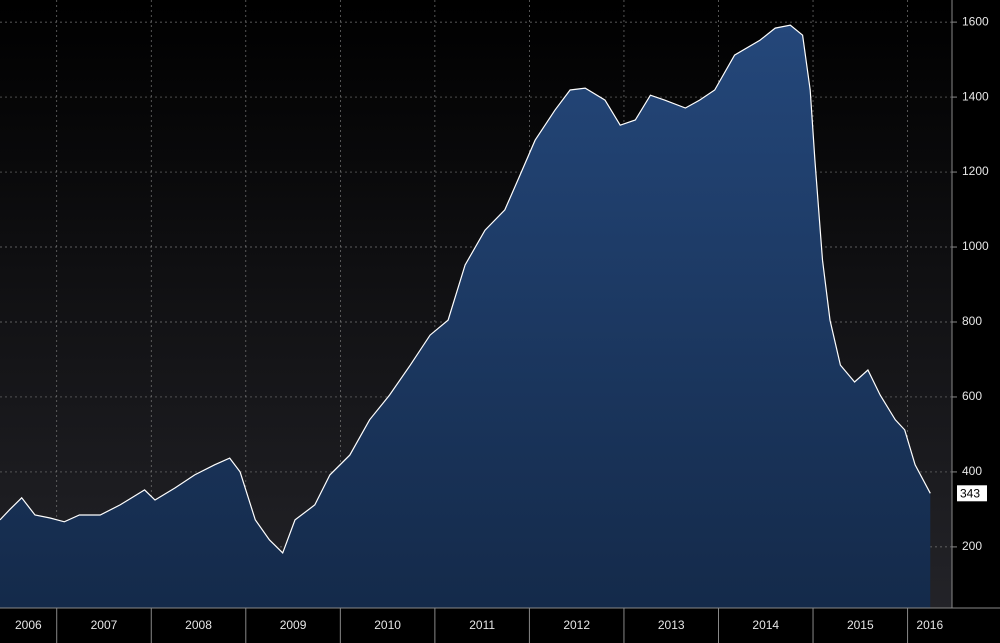 This screenshot has height=643, width=1000. What do you see at coordinates (972, 471) in the screenshot?
I see `y-tick-label: 400` at bounding box center [972, 471].